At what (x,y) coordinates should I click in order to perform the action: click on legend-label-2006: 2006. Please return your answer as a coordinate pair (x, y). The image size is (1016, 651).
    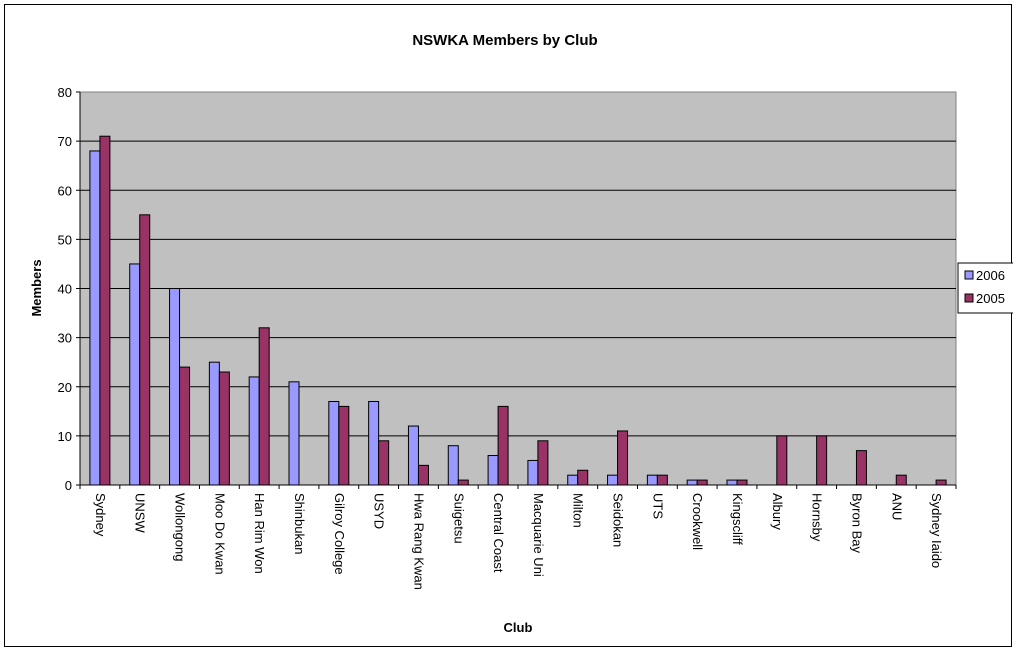
    Looking at the image, I should click on (990, 275).